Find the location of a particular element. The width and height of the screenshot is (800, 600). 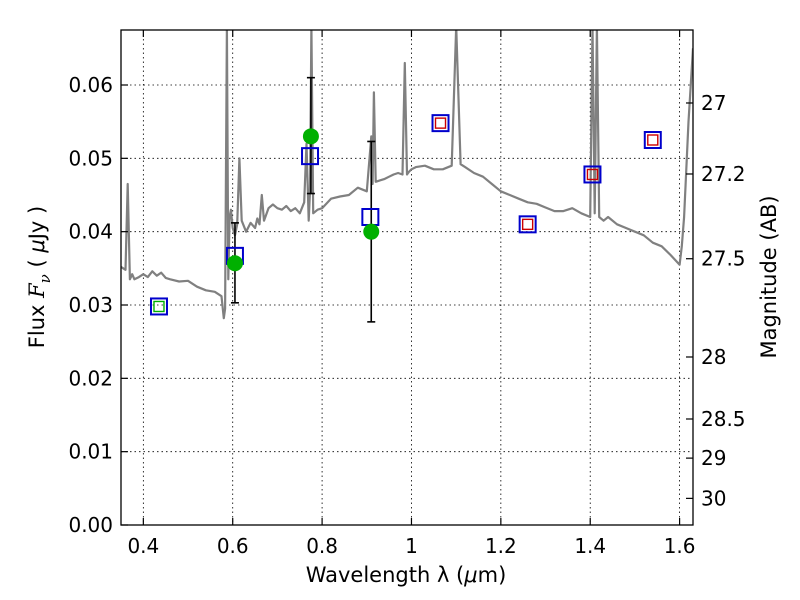

measured-points is located at coordinates (266, 220).